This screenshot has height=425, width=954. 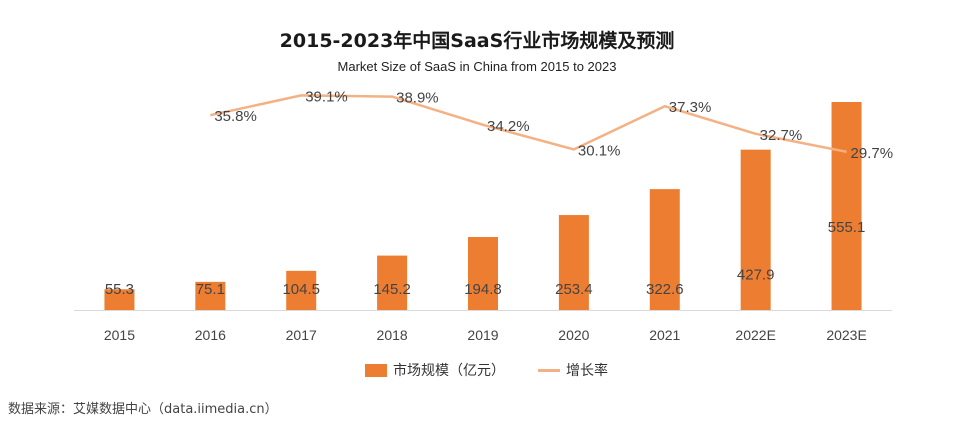 What do you see at coordinates (483, 289) in the screenshot?
I see `bar-value-label: 194.8` at bounding box center [483, 289].